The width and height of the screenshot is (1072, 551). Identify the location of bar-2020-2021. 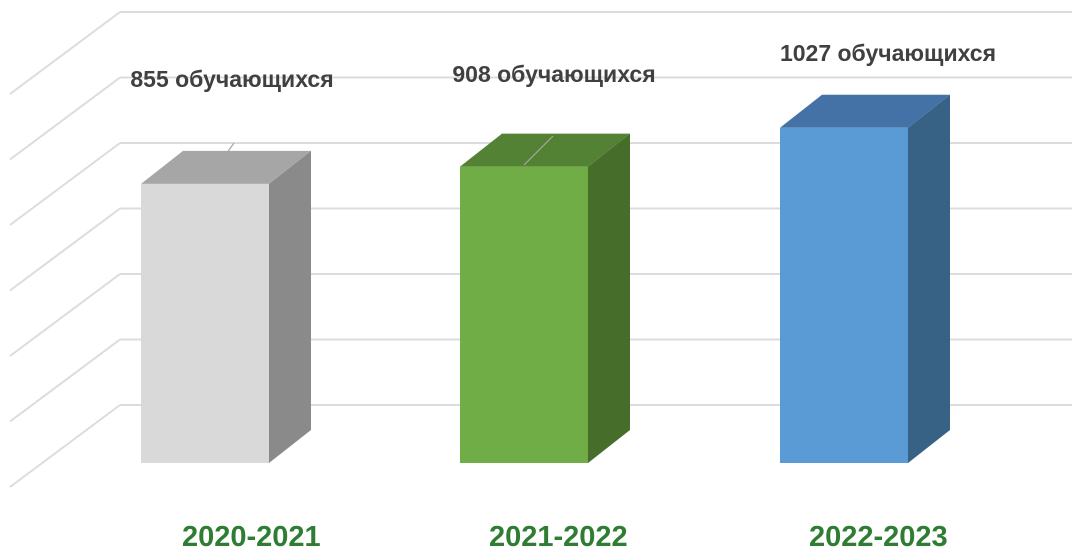
(205, 323).